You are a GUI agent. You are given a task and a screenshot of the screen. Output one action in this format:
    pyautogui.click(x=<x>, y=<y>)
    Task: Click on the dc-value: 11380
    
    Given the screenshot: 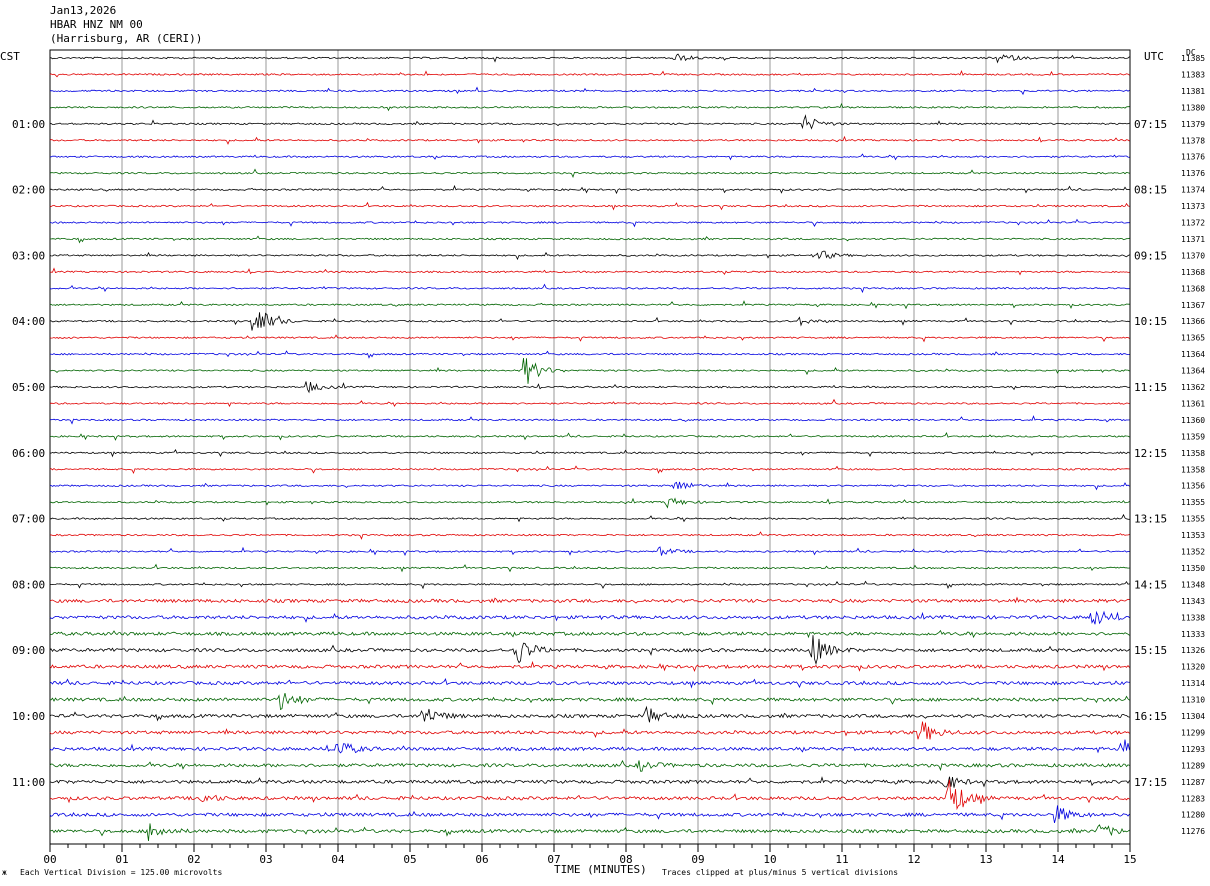 What is the action you would take?
    pyautogui.click(x=1193, y=107)
    